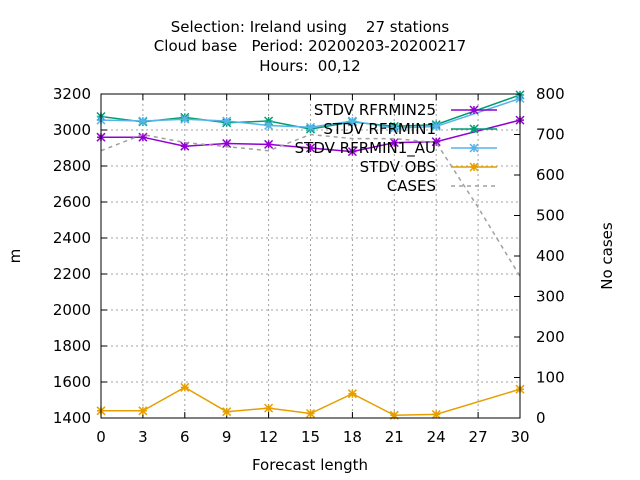  I want to click on y2-tick-label: 500, so click(550, 216).